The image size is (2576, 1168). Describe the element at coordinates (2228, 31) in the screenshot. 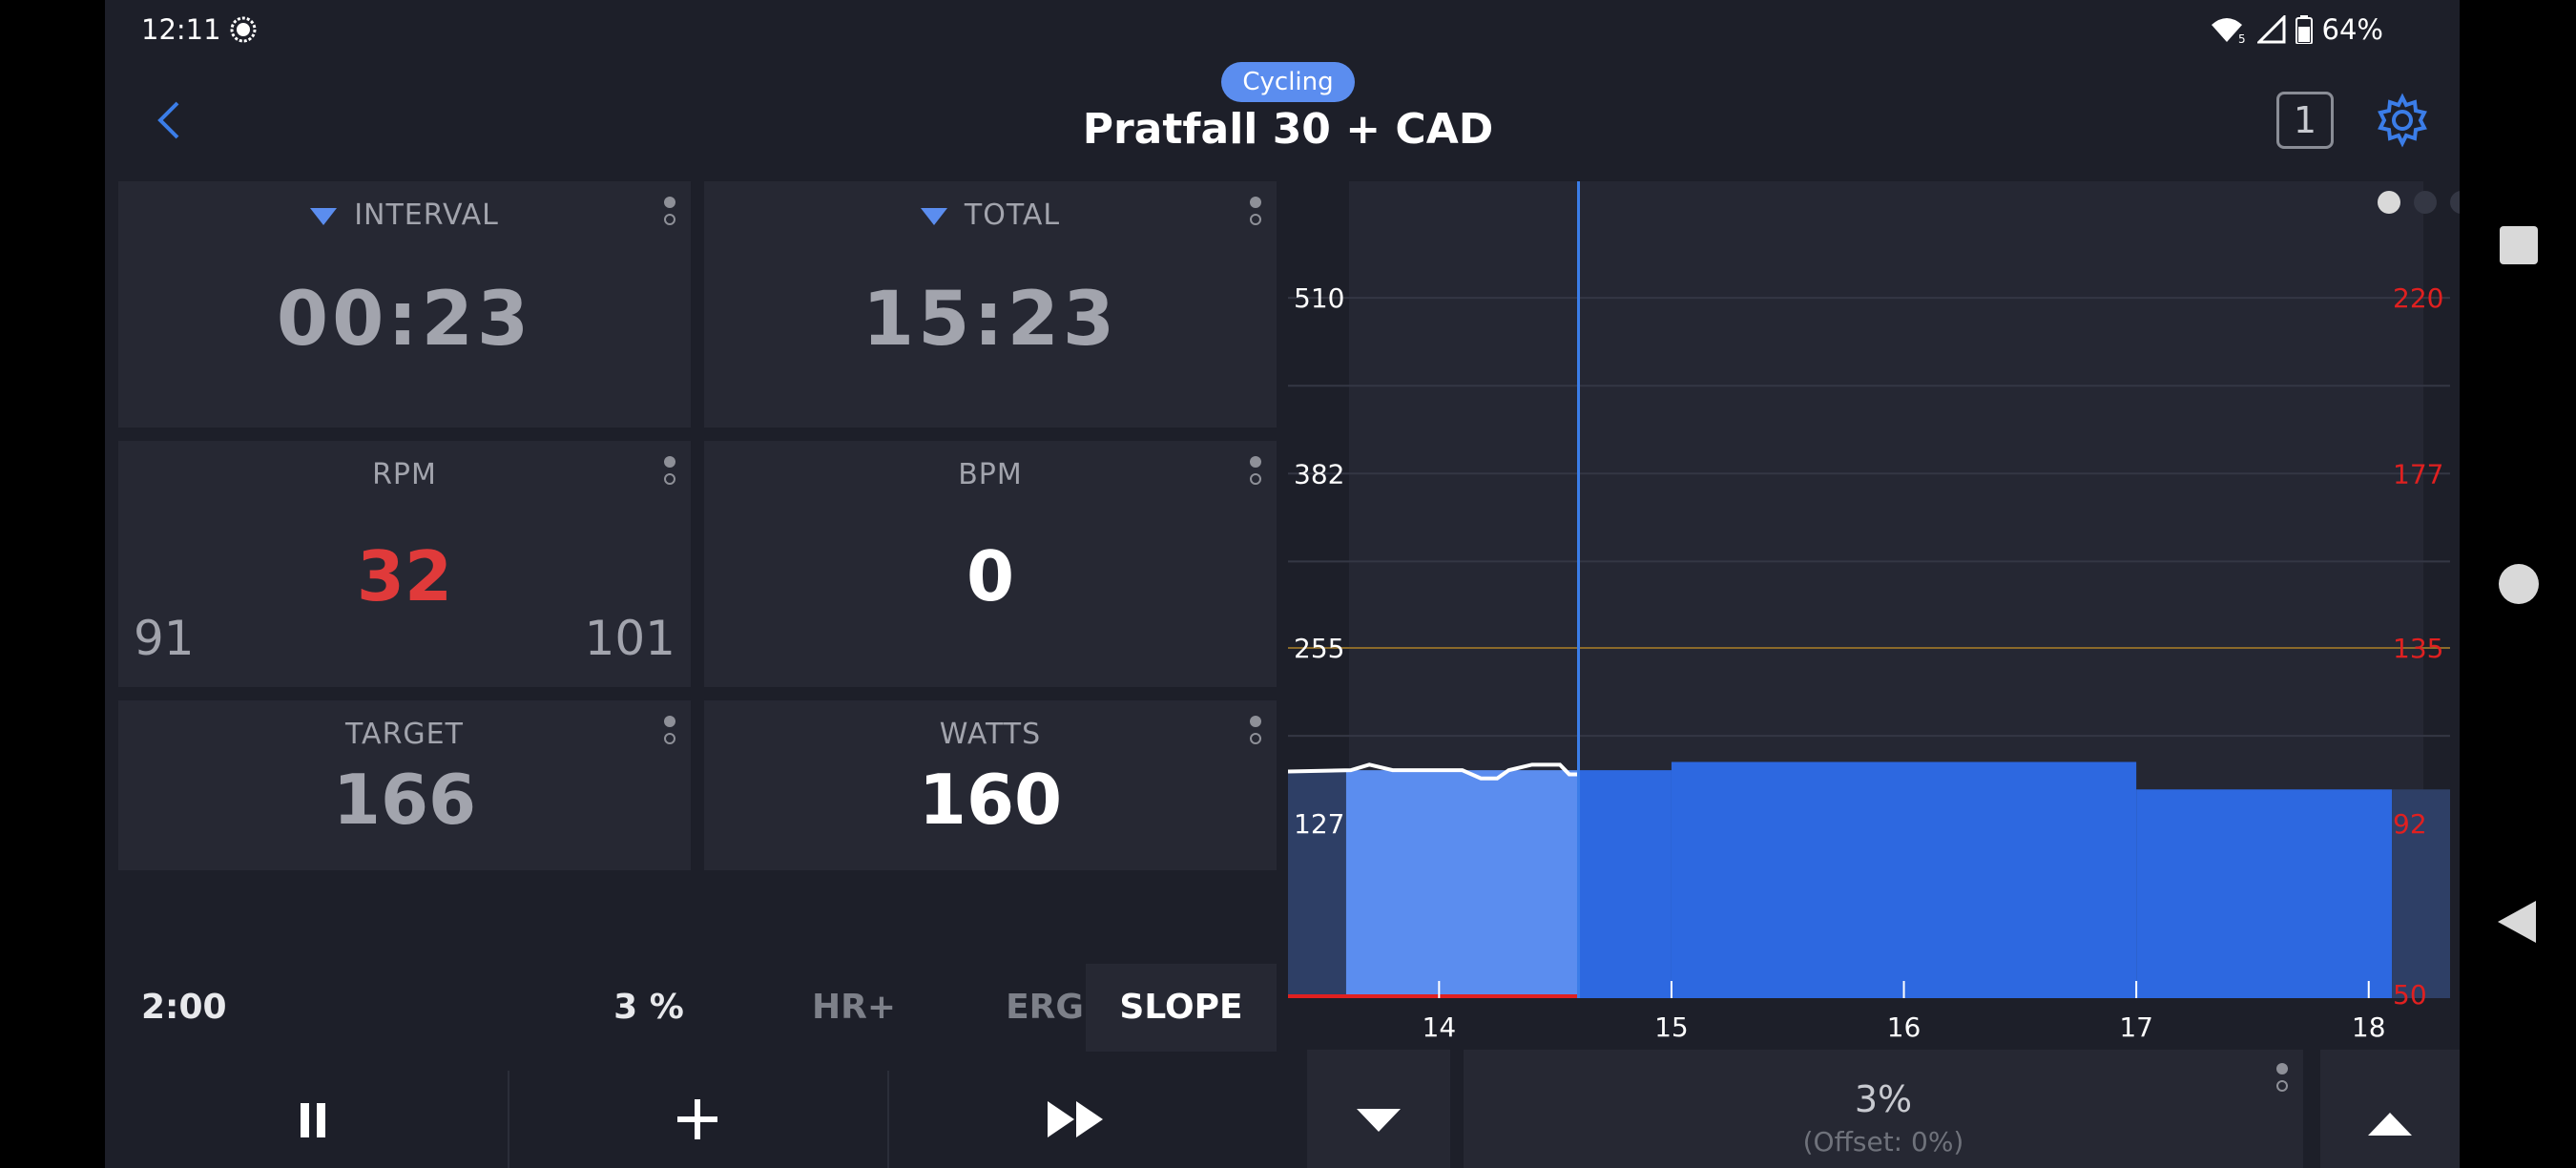

I see `wifi-icon: 5` at that location.